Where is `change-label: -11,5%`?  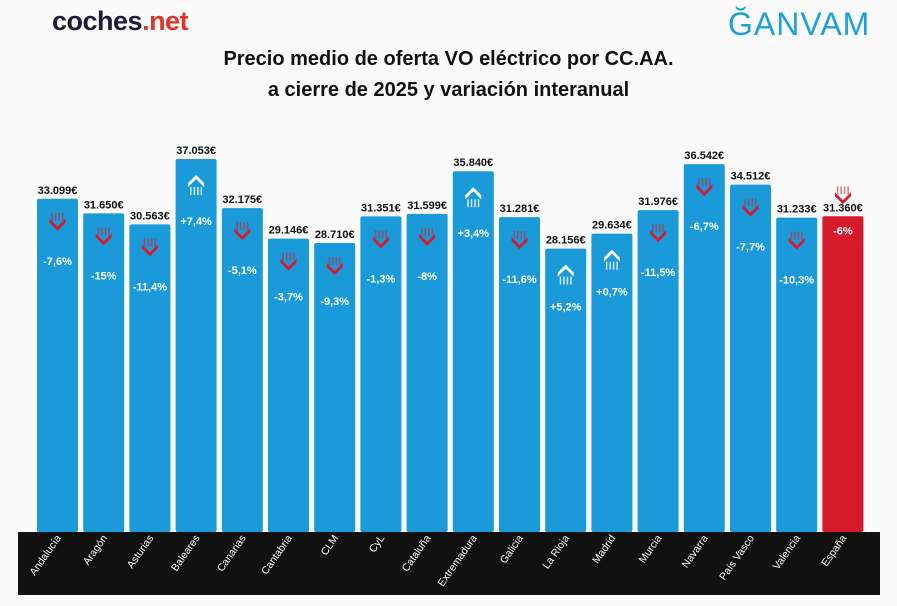
change-label: -11,5% is located at coordinates (658, 273).